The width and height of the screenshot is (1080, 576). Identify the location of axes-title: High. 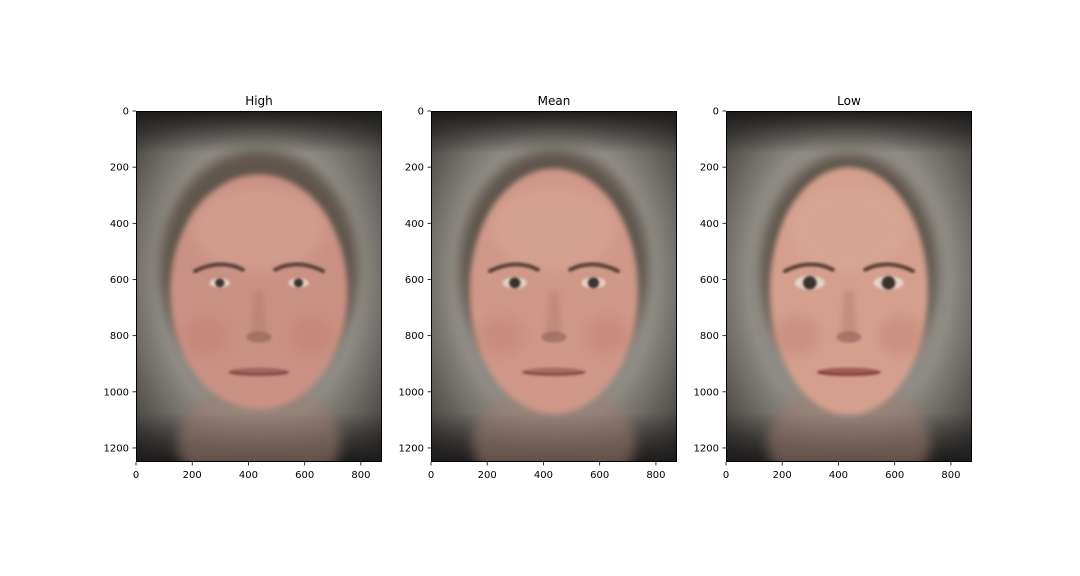
(259, 101).